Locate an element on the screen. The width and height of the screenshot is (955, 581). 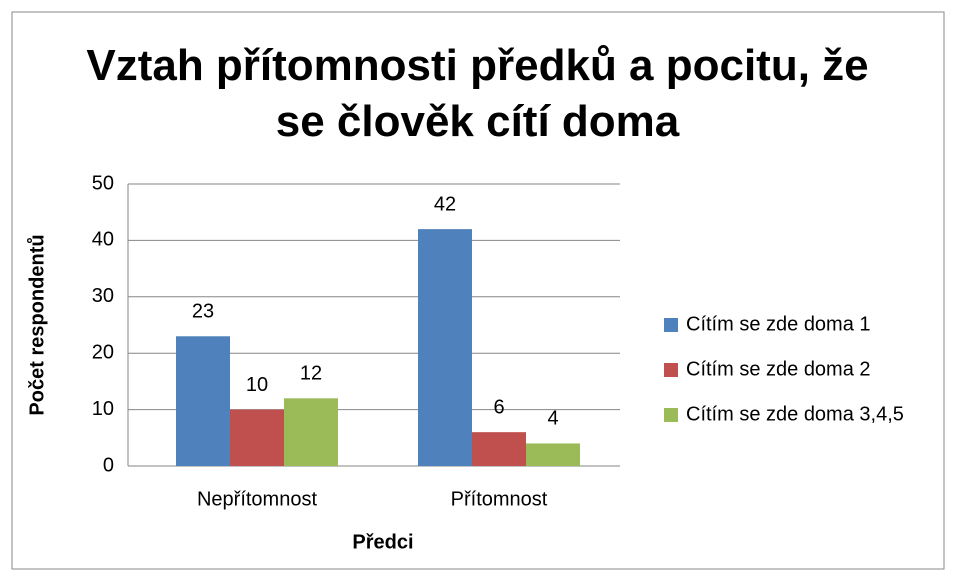
y-tick-label: 30 is located at coordinates (103, 296).